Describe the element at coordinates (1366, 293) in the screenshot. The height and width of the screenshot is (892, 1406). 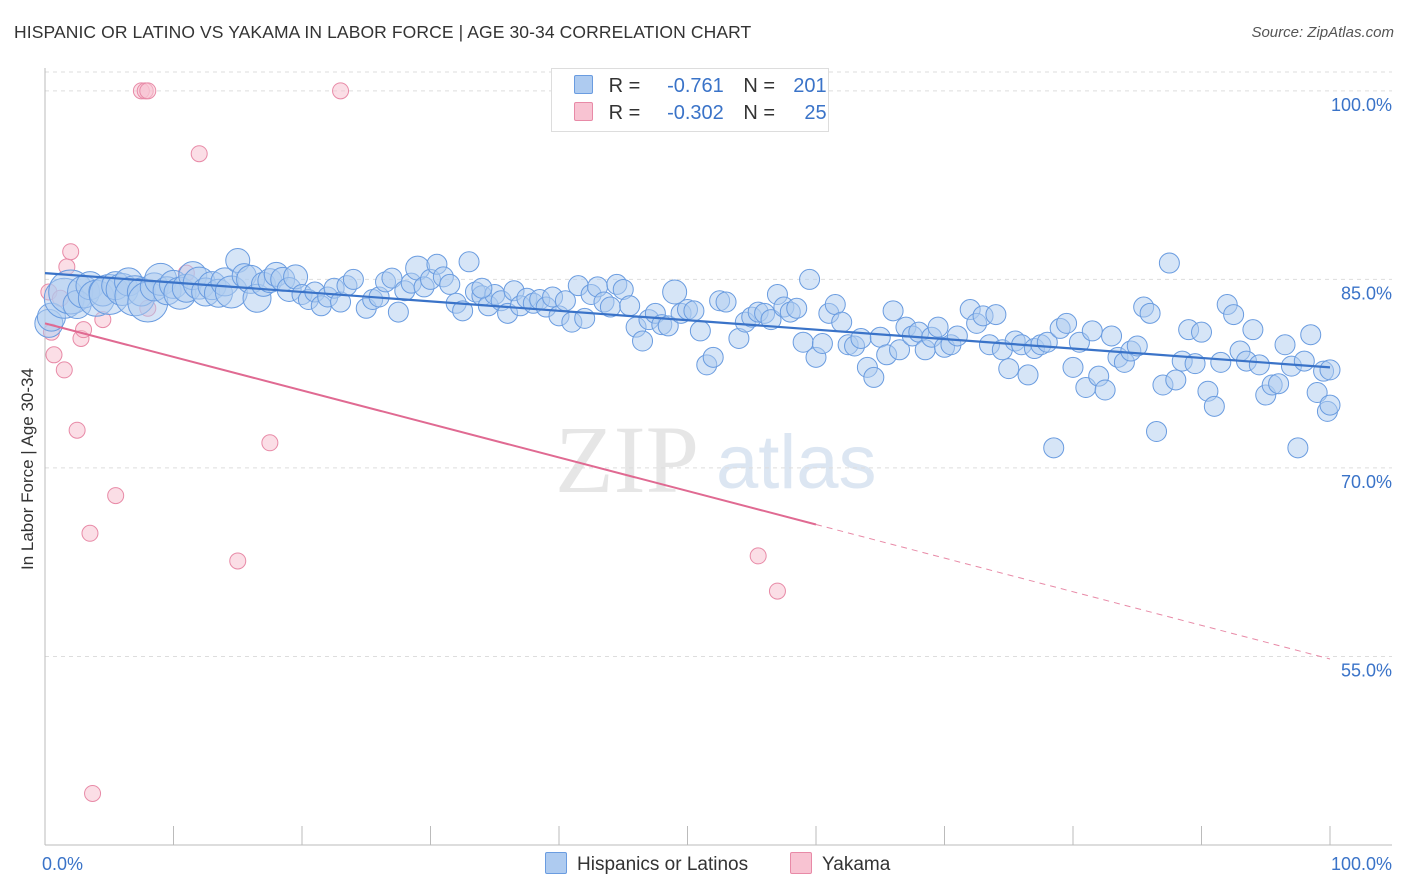
I see `y-tick-label: 85.0%` at that location.